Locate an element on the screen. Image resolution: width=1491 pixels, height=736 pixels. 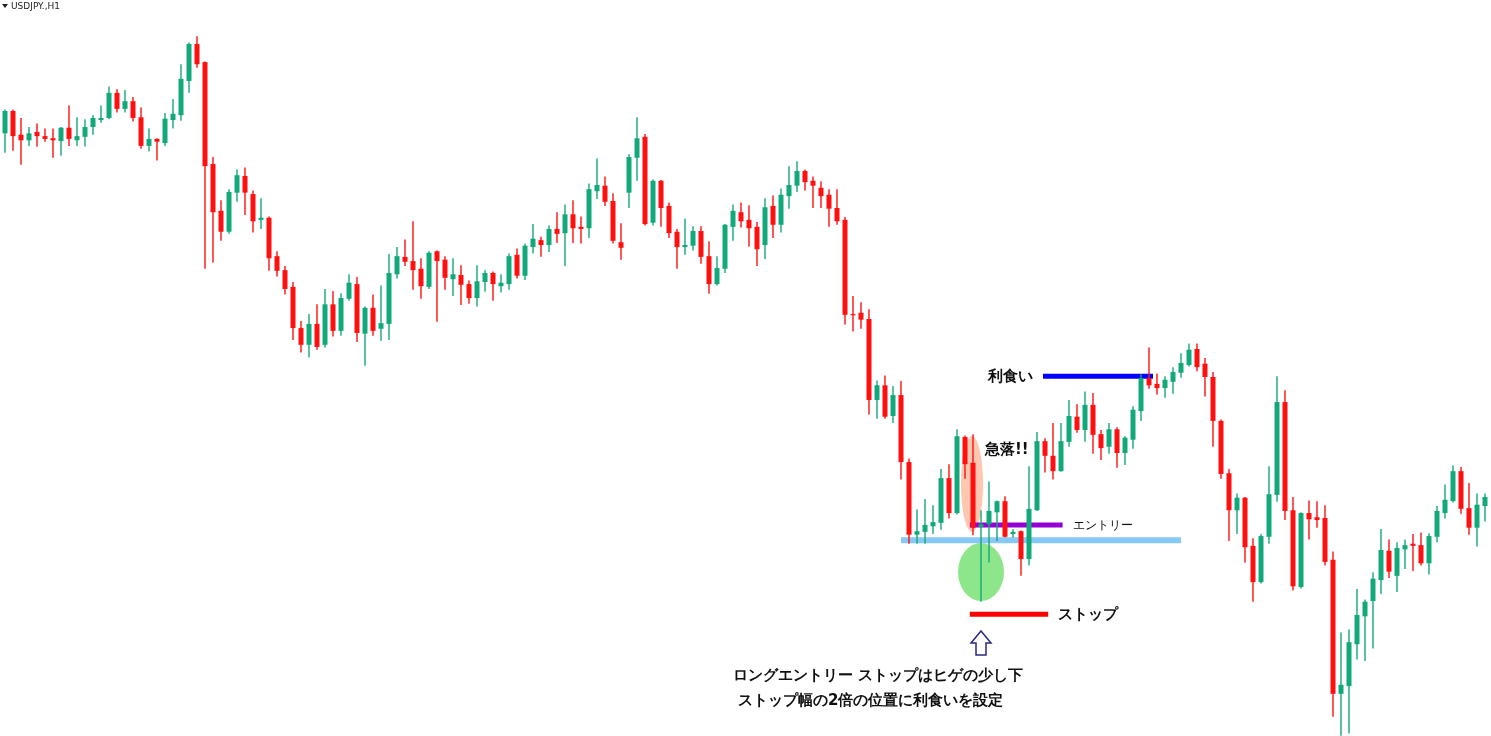
ref-line-label: 利食い is located at coordinates (1010, 376).